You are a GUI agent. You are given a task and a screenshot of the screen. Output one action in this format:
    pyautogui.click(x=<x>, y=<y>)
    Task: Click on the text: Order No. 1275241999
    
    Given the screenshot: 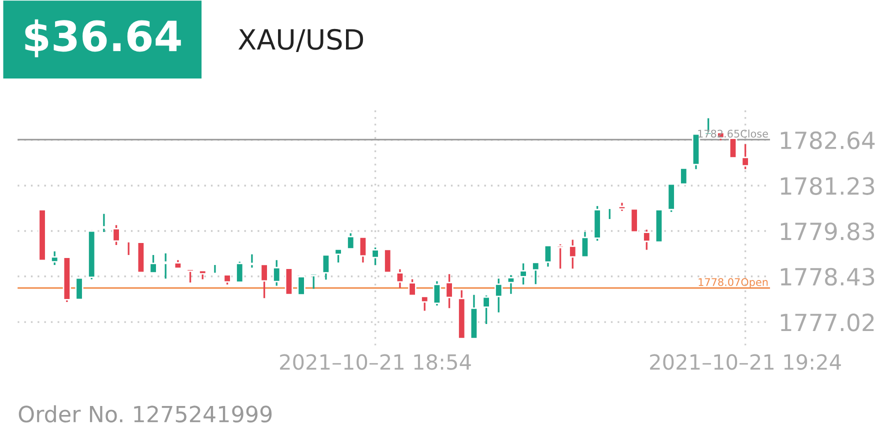 What is the action you would take?
    pyautogui.click(x=145, y=413)
    